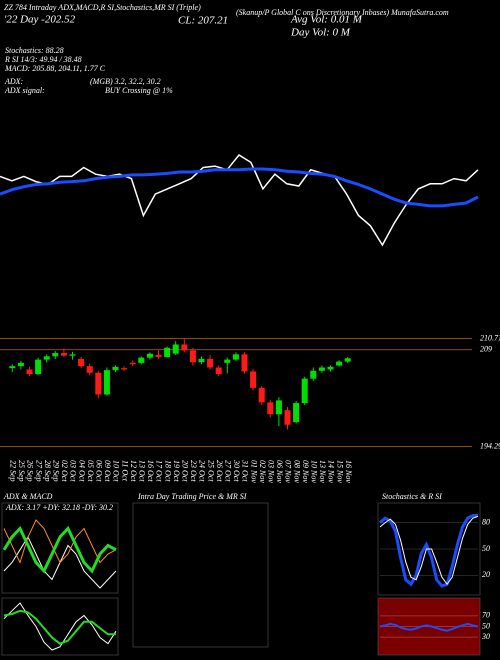 This screenshot has width=500, height=660. What do you see at coordinates (486, 521) in the screenshot?
I see `y-tick-label: 80` at bounding box center [486, 521].